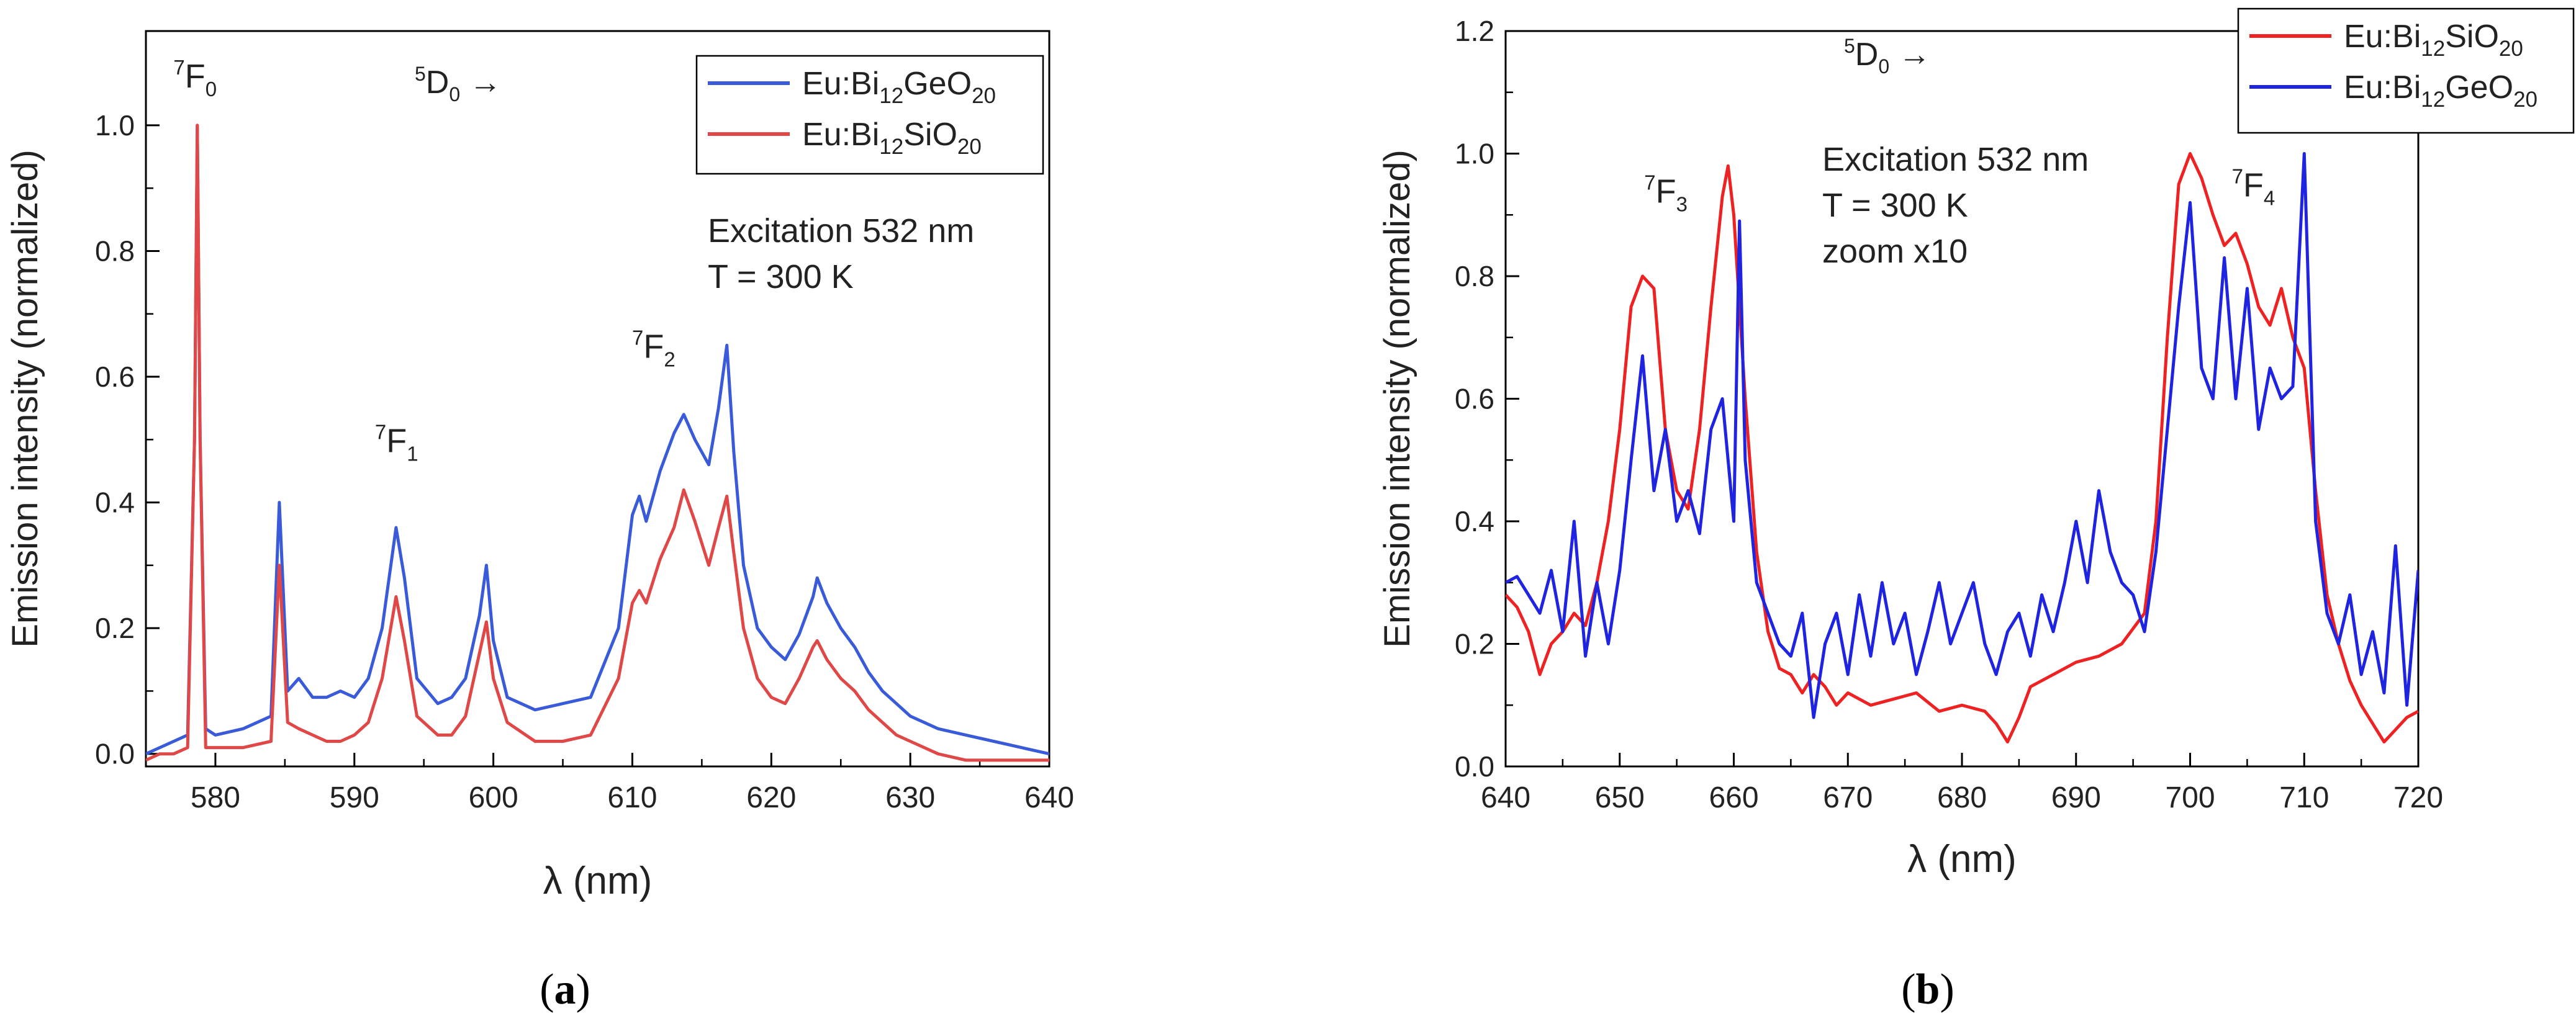 This screenshot has width=2576, height=1024. Describe the element at coordinates (632, 797) in the screenshot. I see `x-tick-label: 610` at that location.